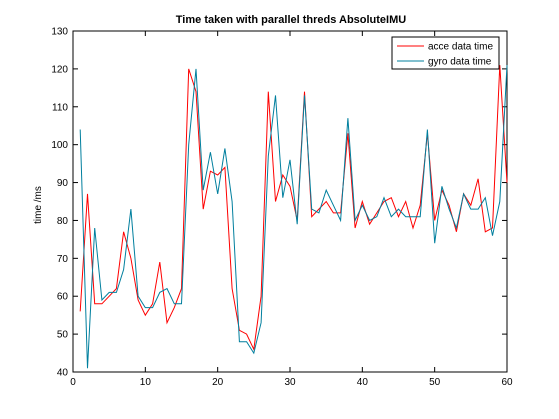 This screenshot has width=559, height=419. What do you see at coordinates (59, 145) in the screenshot?
I see `y-tick-label: 100` at bounding box center [59, 145].